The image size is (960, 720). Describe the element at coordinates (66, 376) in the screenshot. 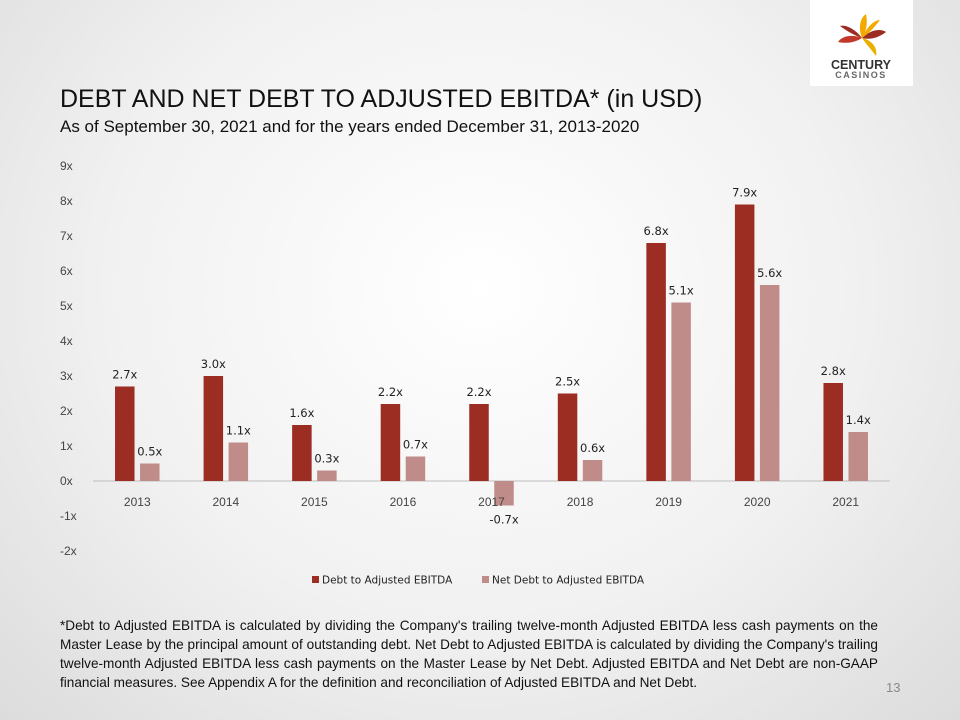

I see `y-tick-label: 3x` at that location.